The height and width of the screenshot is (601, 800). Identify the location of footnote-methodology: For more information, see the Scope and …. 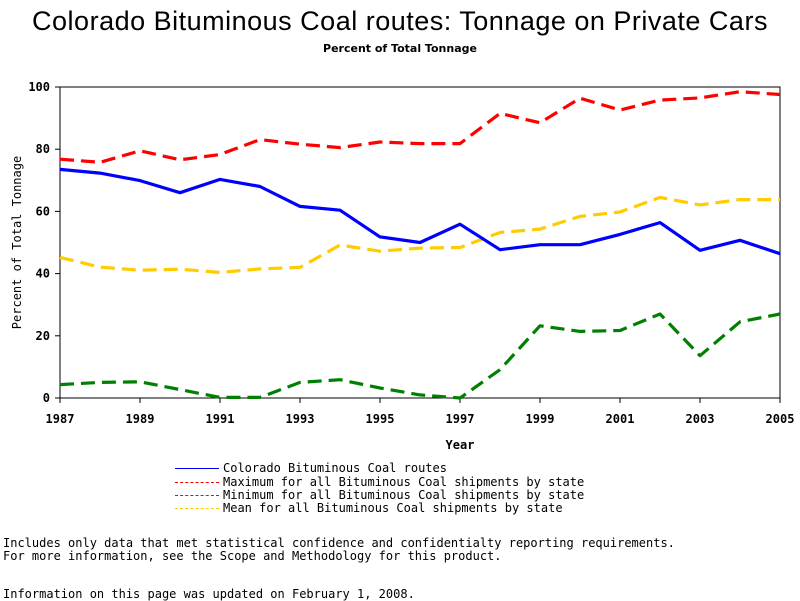
(252, 556).